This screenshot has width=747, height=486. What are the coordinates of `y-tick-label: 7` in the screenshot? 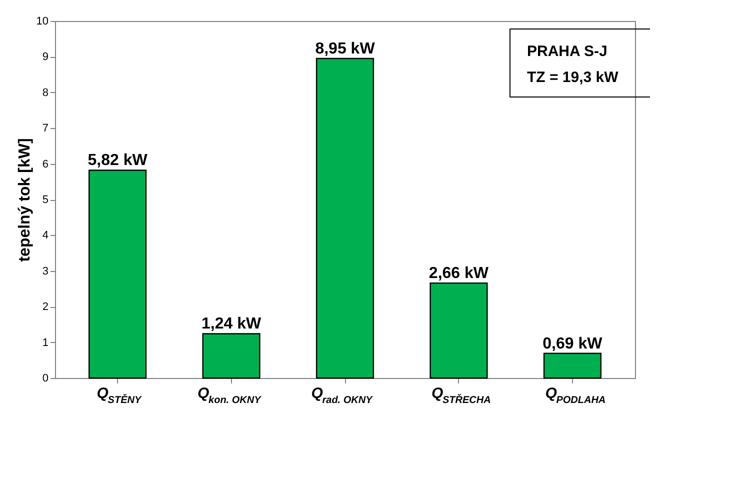 It's located at (45, 128).